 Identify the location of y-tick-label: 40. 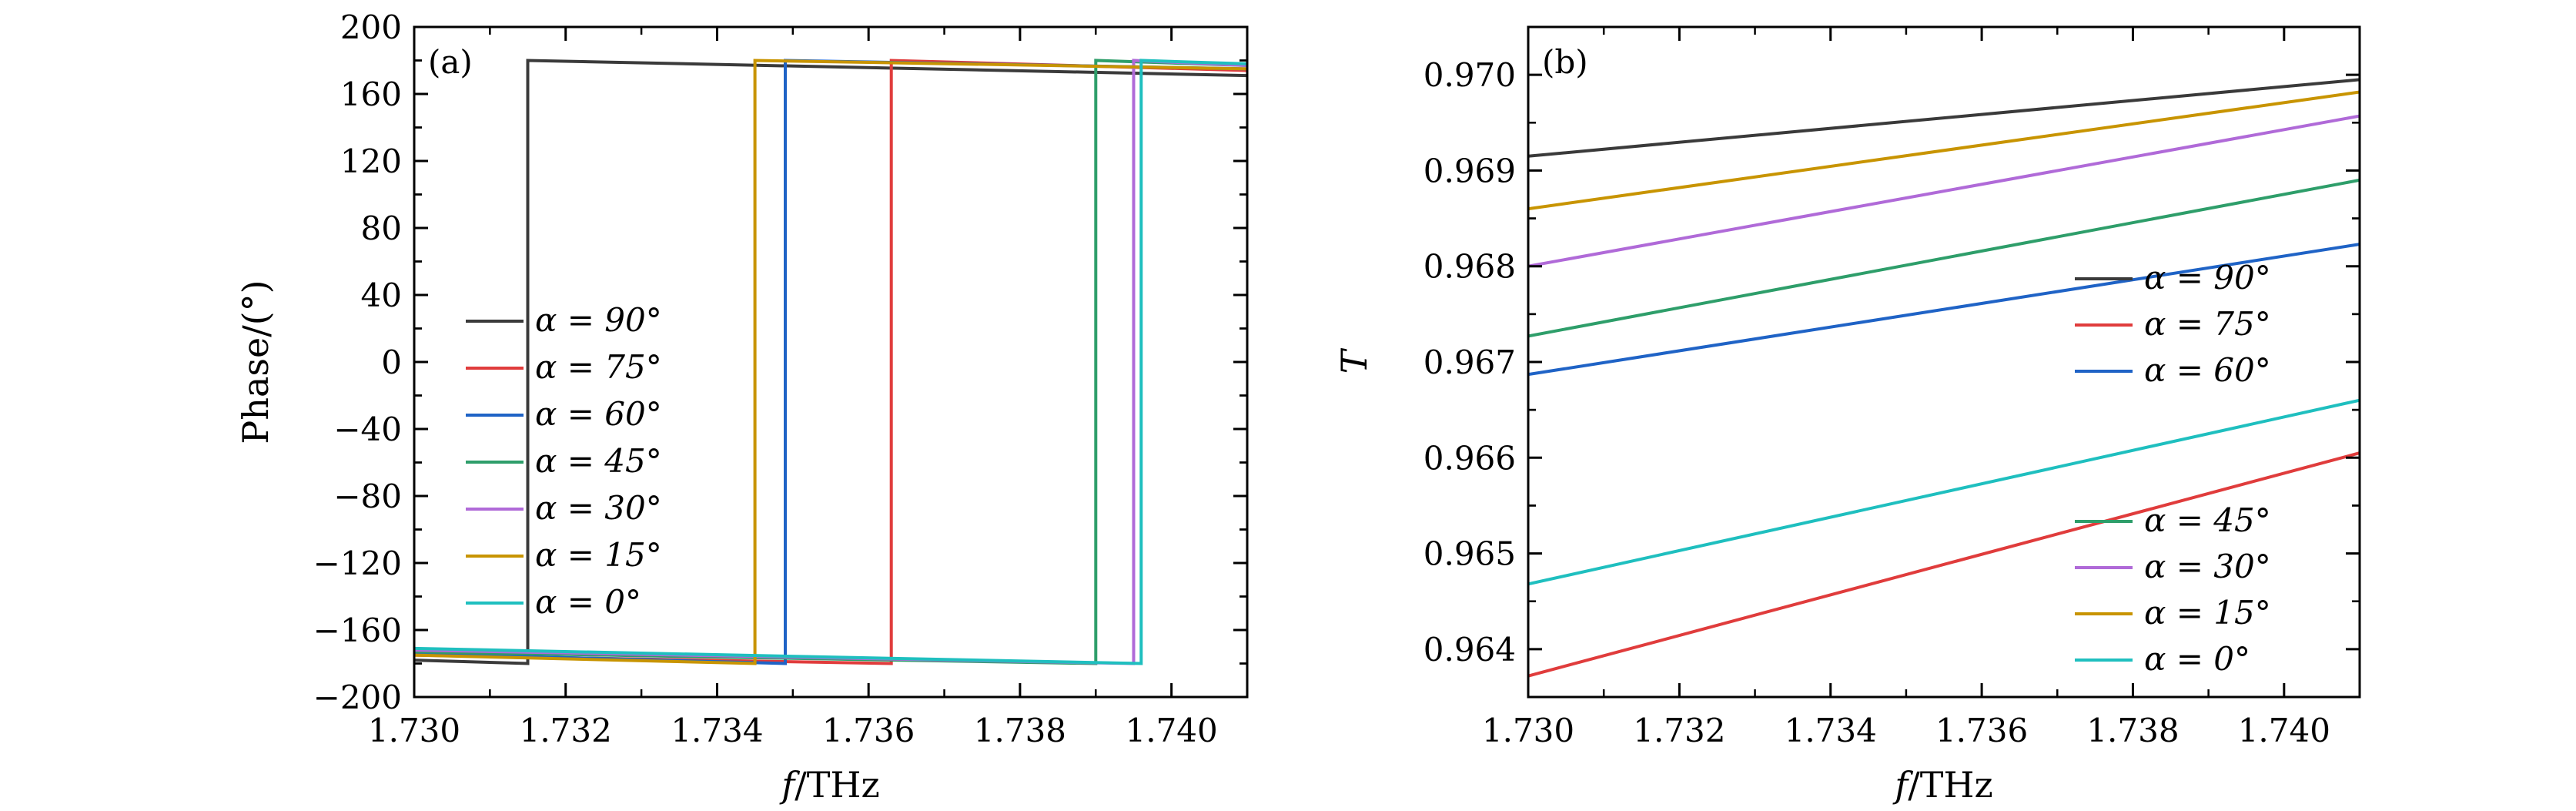
(382, 295).